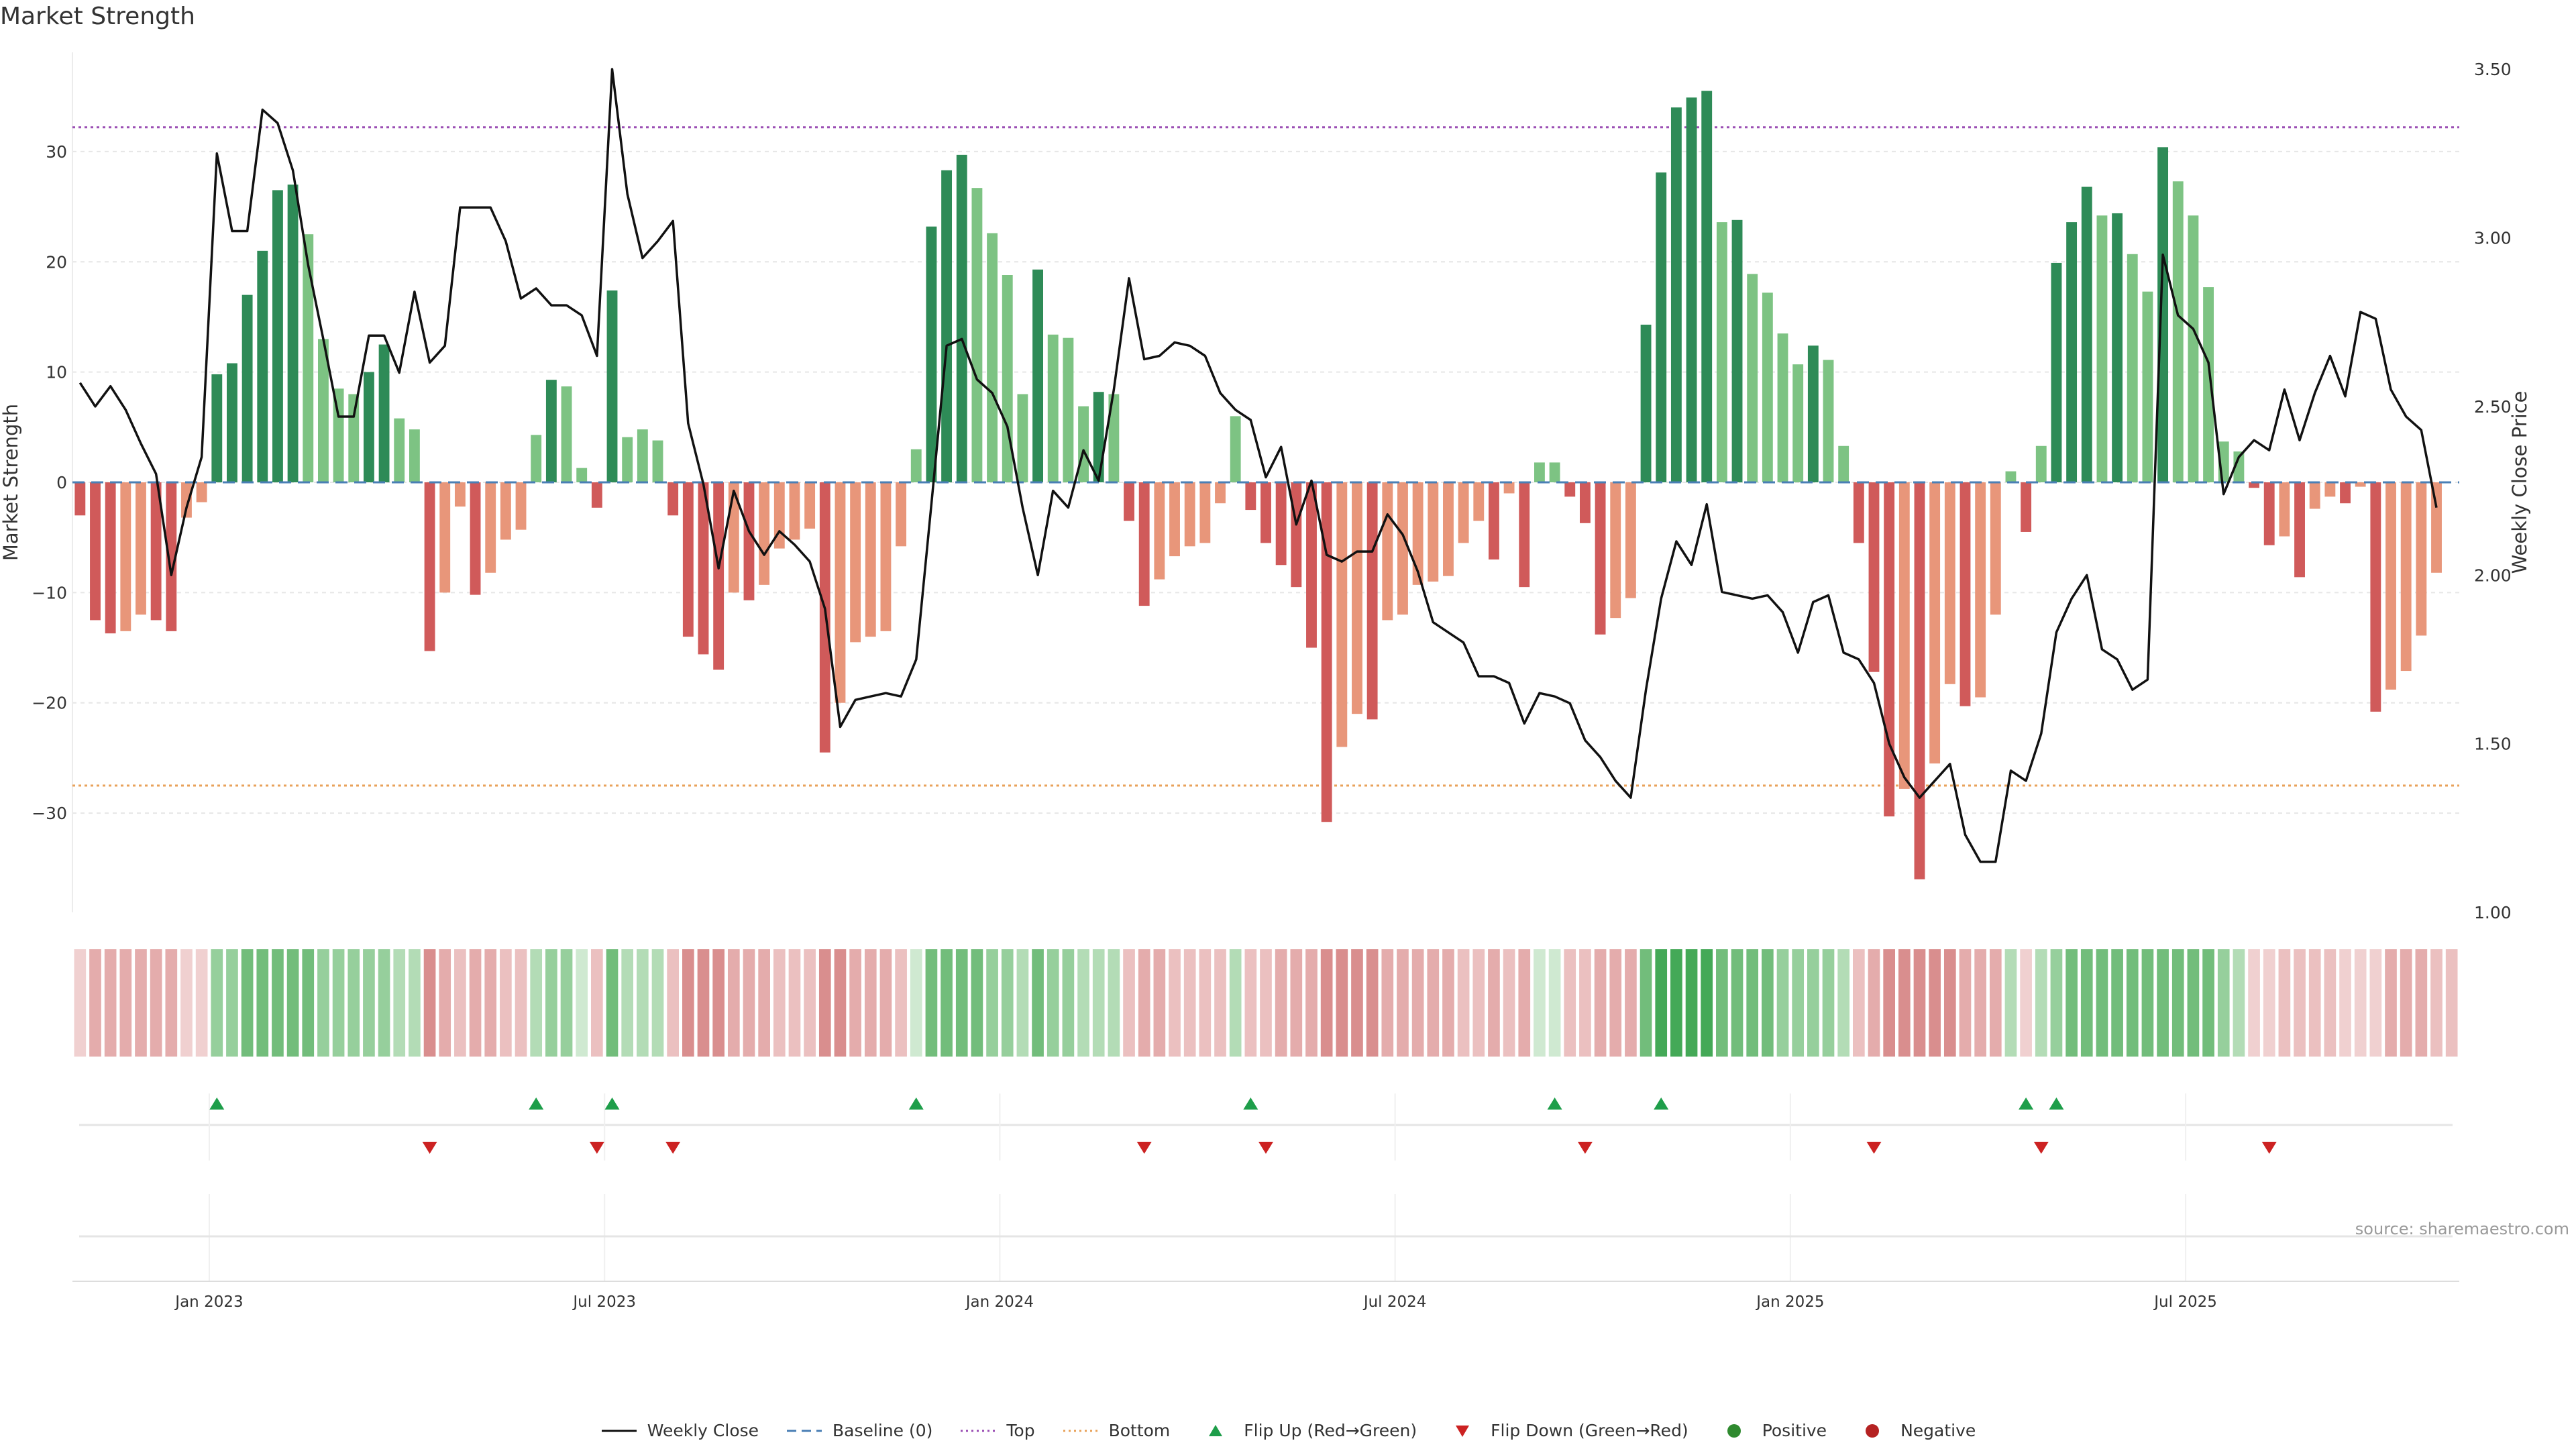 The image size is (2576, 1449). What do you see at coordinates (804, 1431) in the screenshot?
I see `dashed-line-swatch-icon` at bounding box center [804, 1431].